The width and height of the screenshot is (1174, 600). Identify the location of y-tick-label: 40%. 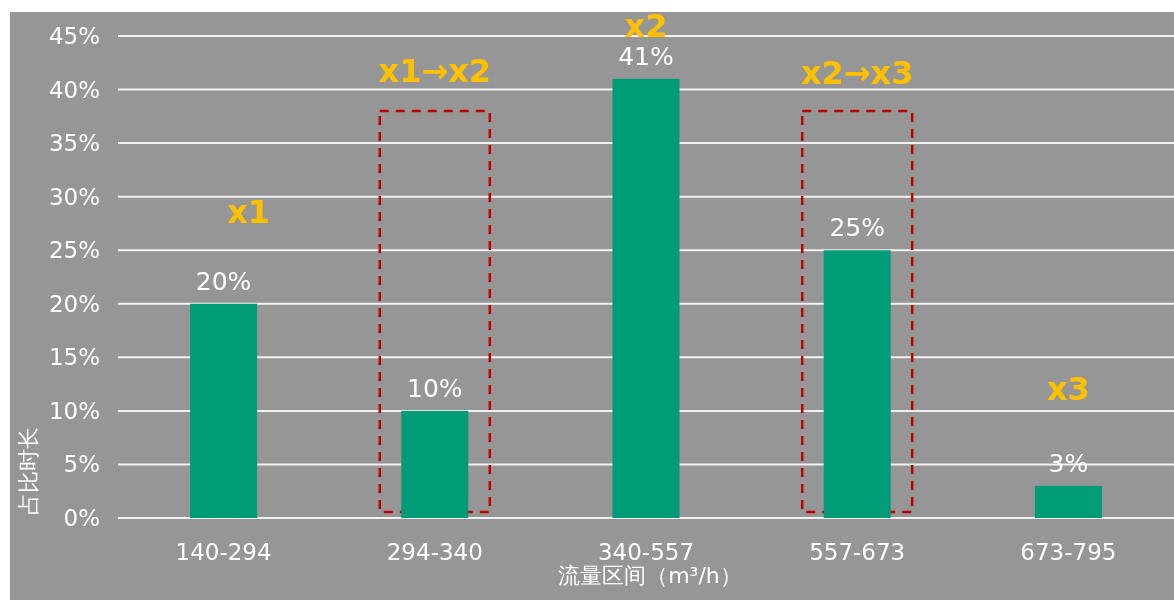
(74, 89).